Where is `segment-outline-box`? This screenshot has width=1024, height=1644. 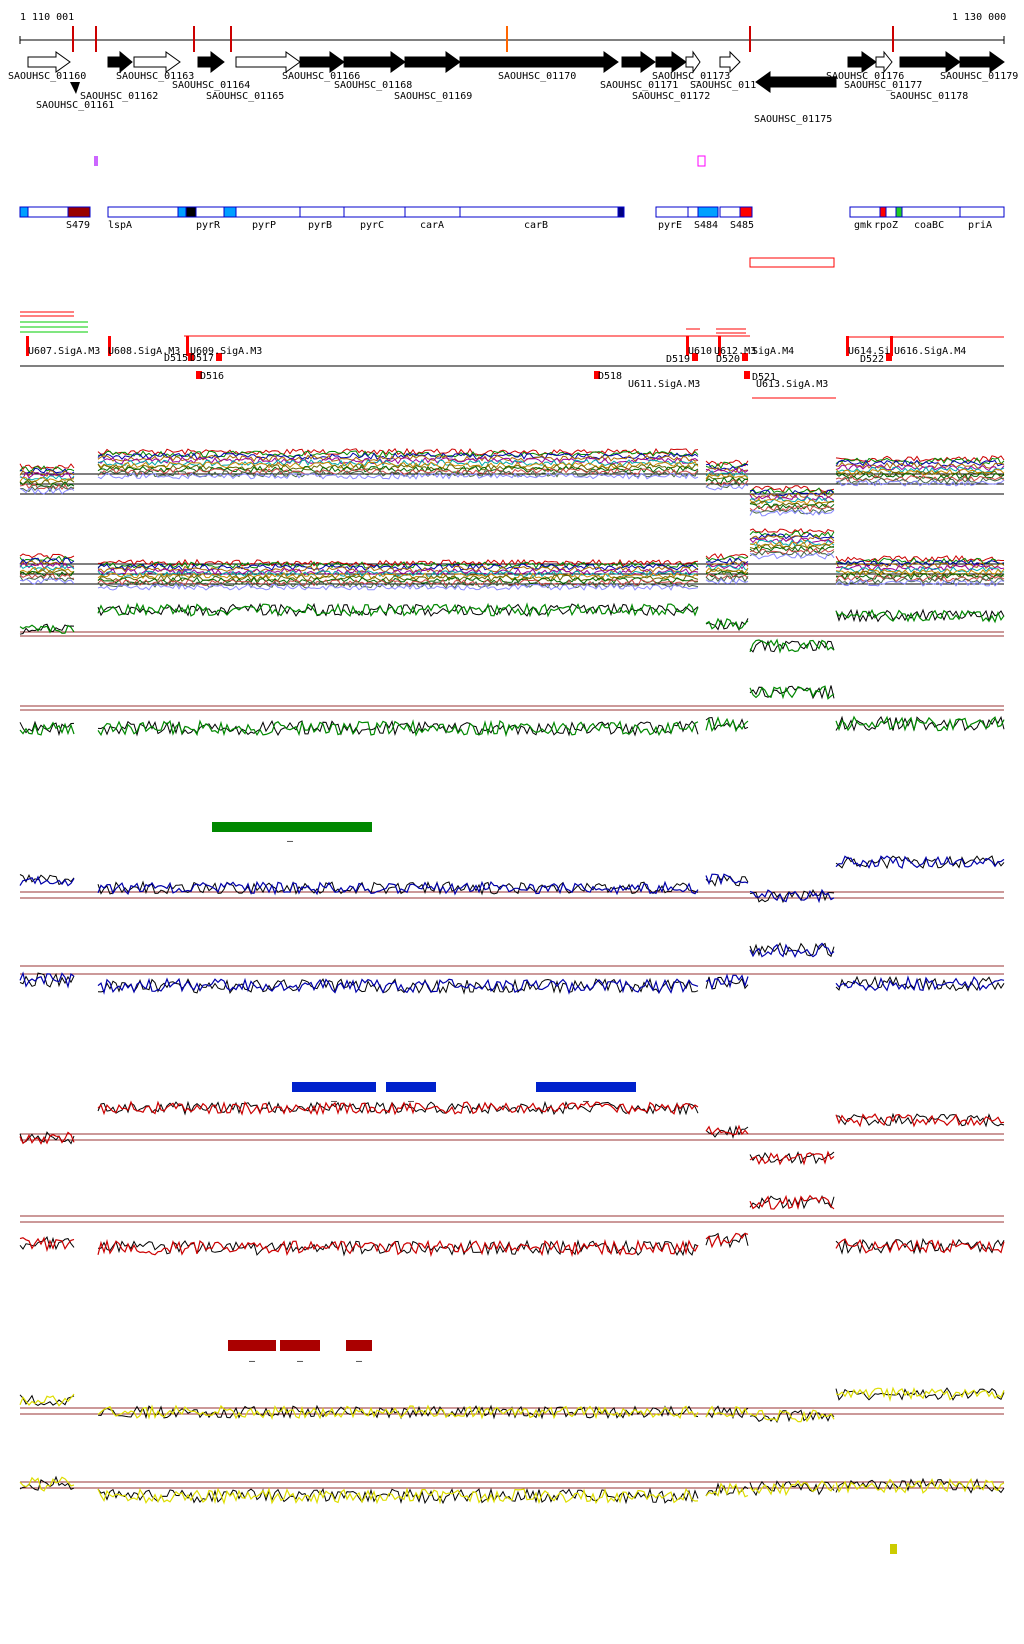
segment-outline-box is located at coordinates (792, 262).